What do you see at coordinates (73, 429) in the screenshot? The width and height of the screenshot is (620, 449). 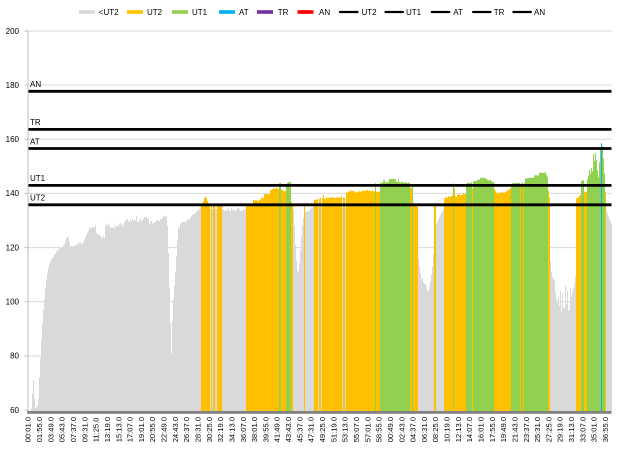 I see `svg-text: 07:37.0` at bounding box center [73, 429].